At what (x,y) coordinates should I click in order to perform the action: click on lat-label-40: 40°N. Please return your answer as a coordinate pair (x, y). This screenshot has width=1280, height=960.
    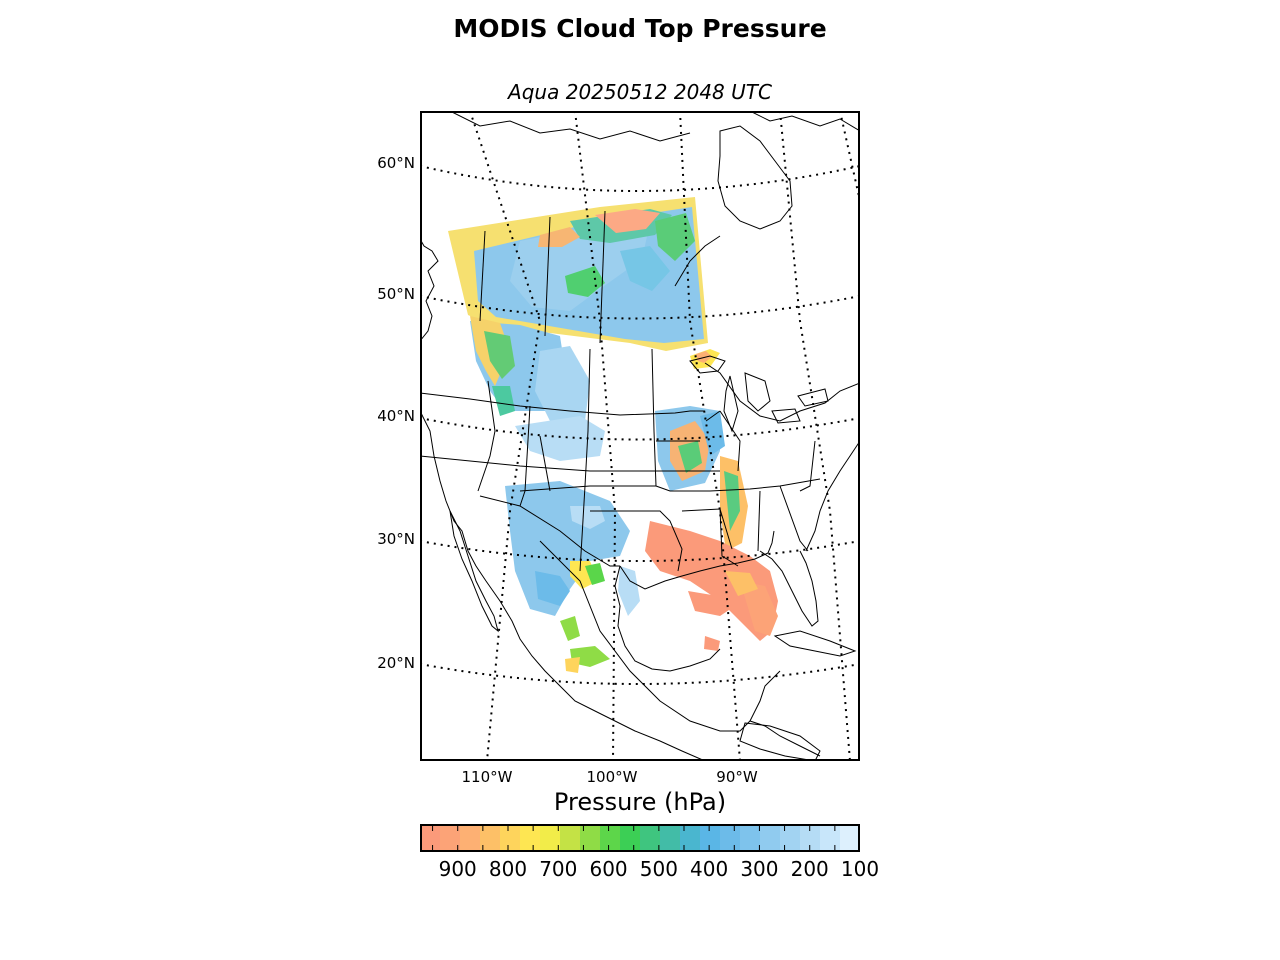
    Looking at the image, I should click on (396, 416).